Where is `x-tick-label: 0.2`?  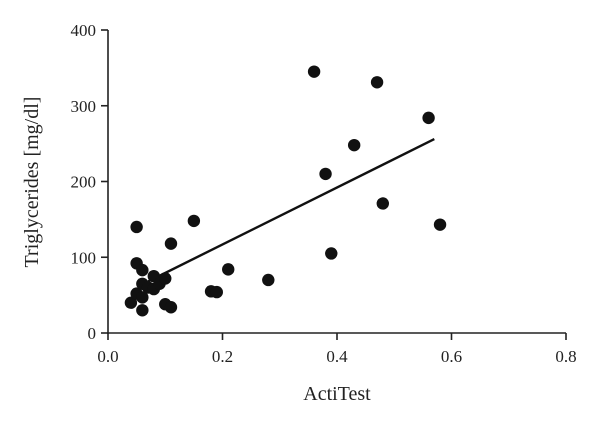 x-tick-label: 0.2 is located at coordinates (222, 356).